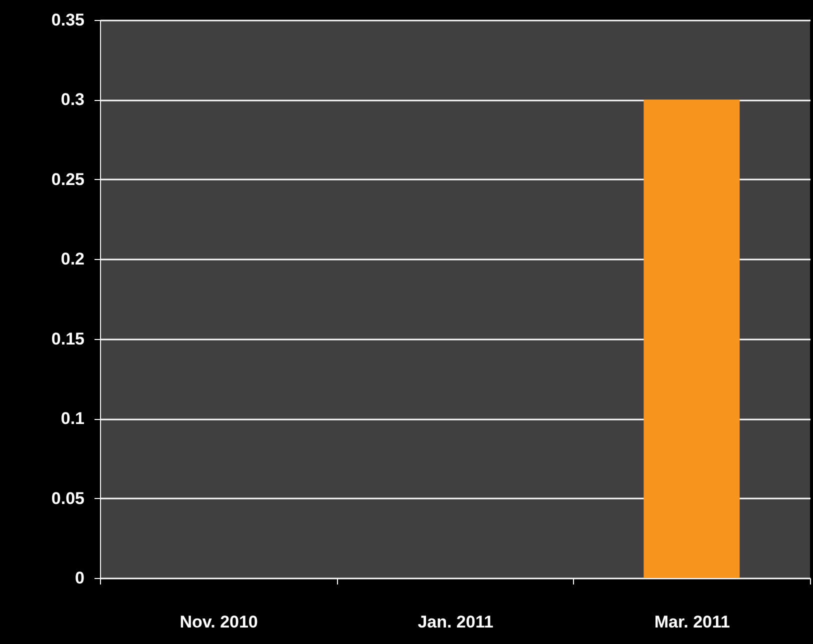 The image size is (813, 644). What do you see at coordinates (79, 578) in the screenshot?
I see `y-tick-label: 0` at bounding box center [79, 578].